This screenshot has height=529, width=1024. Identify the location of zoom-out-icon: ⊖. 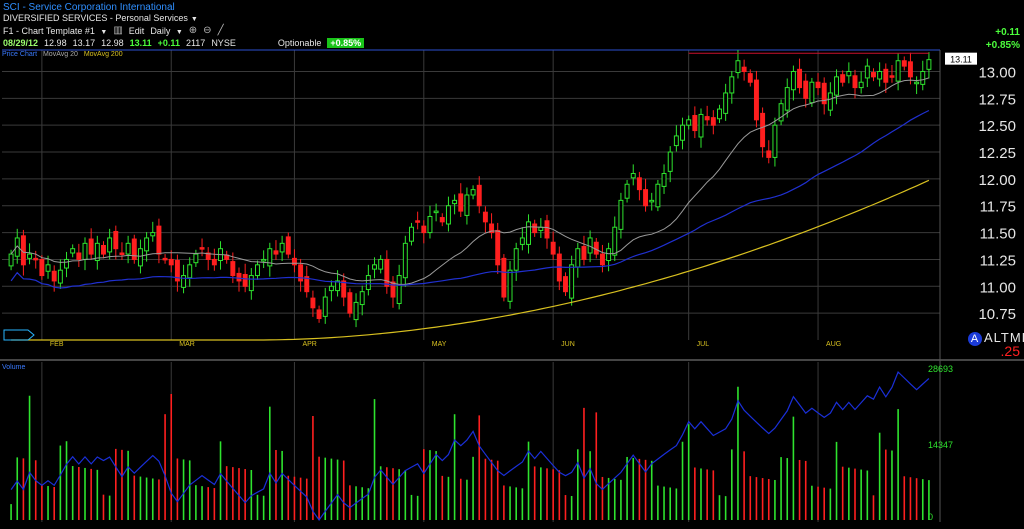
(207, 30).